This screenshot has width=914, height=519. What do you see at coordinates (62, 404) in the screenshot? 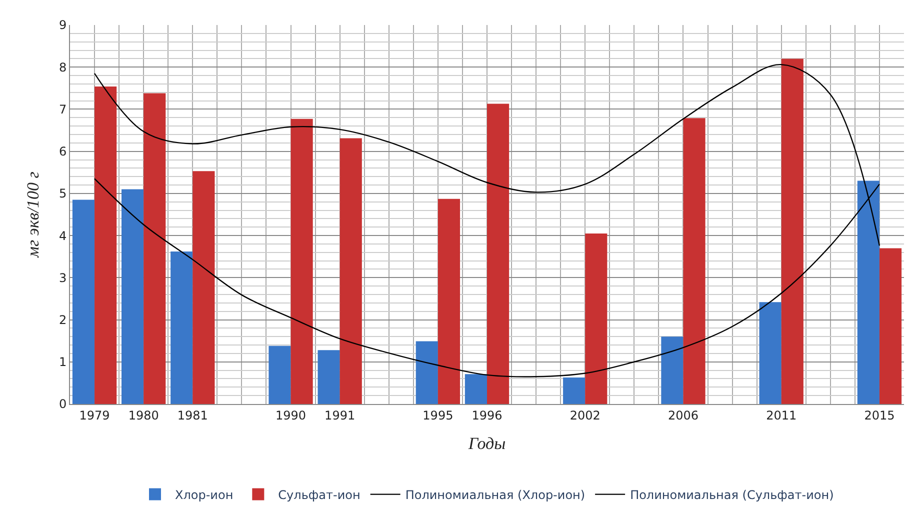
I see `y-tick-label: 0` at bounding box center [62, 404].